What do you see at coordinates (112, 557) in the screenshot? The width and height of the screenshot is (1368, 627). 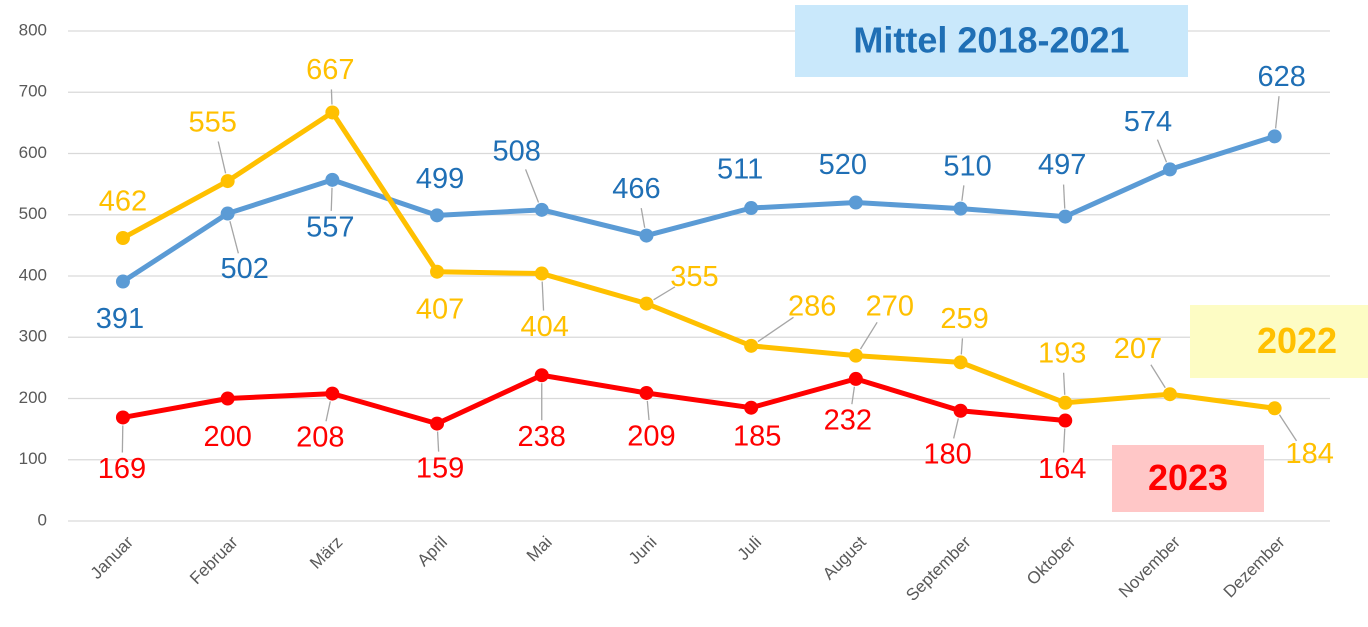 I see `x-tick-label: Januar` at bounding box center [112, 557].